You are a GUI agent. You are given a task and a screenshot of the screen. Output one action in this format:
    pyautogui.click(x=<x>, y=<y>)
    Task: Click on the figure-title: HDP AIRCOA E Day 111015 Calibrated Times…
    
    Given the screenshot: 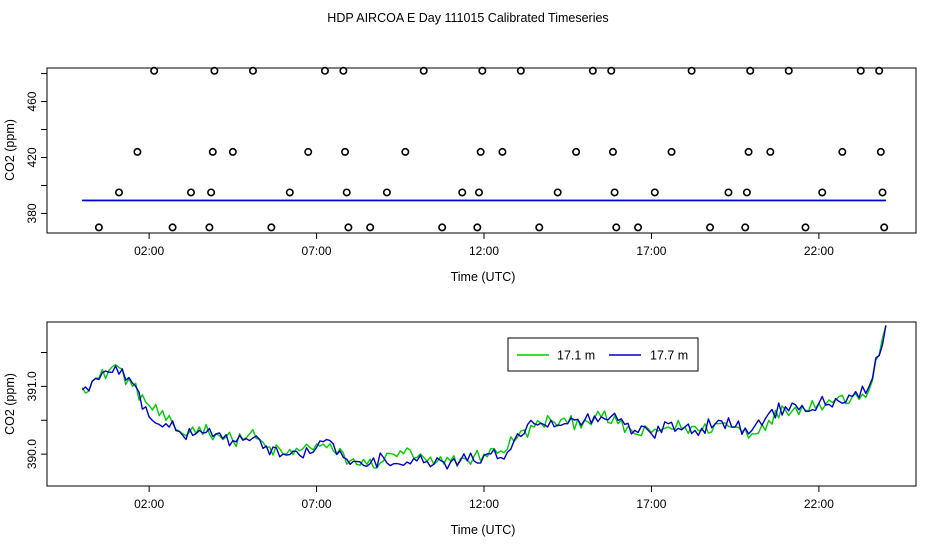 What is the action you would take?
    pyautogui.click(x=467, y=18)
    